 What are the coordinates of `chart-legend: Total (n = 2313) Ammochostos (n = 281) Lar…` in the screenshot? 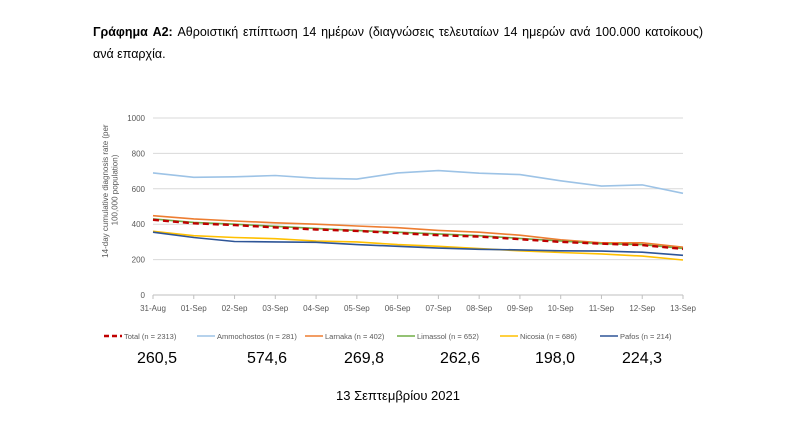 It's located at (388, 336).